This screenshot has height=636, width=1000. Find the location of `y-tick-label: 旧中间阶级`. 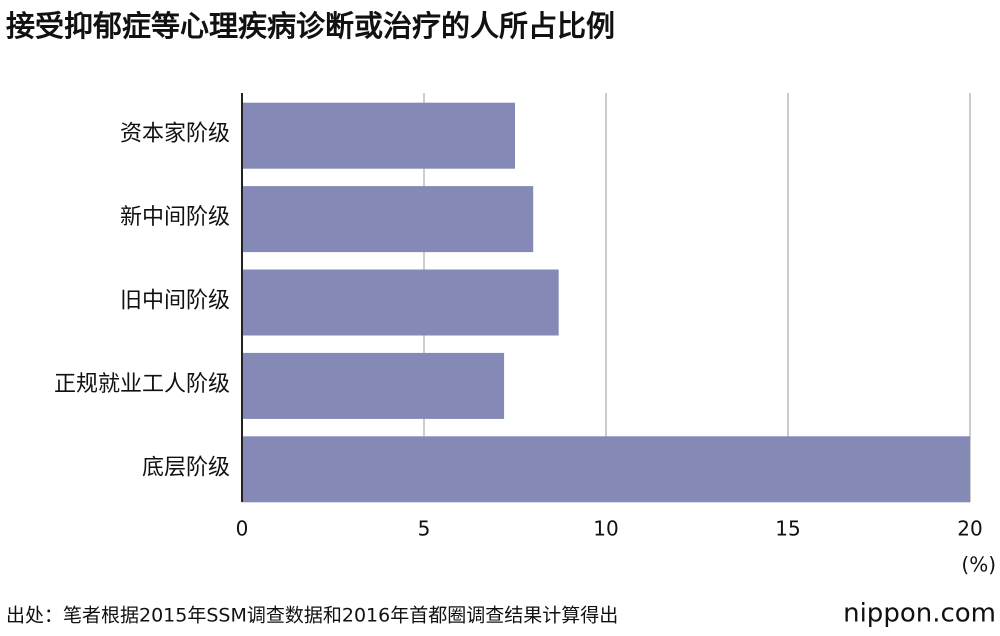

y-tick-label: 旧中间阶级 is located at coordinates (175, 301).